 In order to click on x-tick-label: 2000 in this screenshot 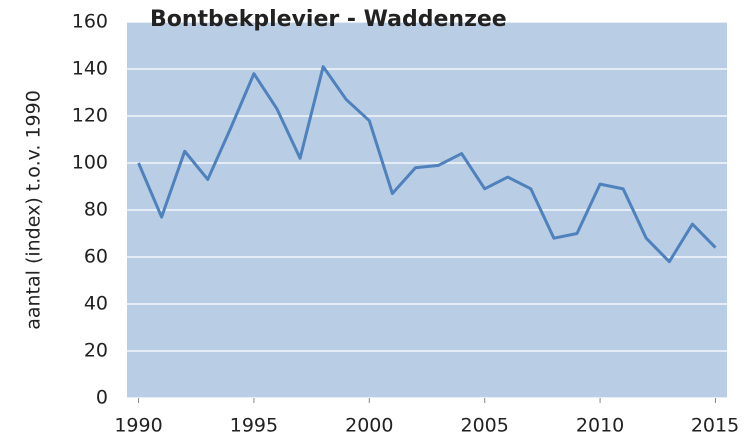, I will do `click(369, 426)`.